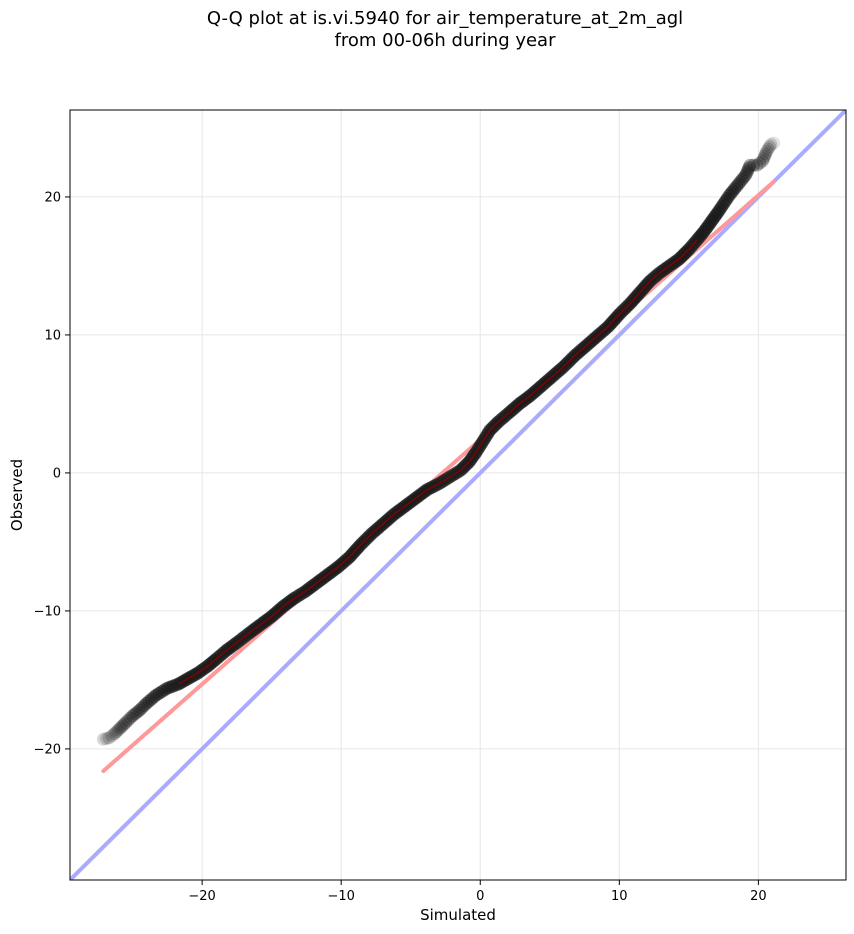 Image resolution: width=854 pixels, height=934 pixels. I want to click on y-axis-label: Observed, so click(17, 495).